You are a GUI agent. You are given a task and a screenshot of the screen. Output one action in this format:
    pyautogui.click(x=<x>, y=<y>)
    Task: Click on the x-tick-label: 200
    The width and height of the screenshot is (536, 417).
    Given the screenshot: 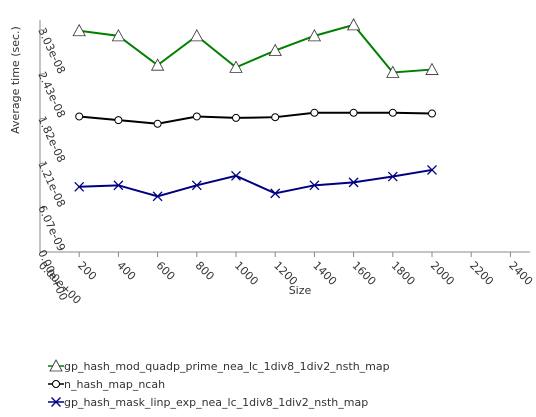 What is the action you would take?
    pyautogui.click(x=87, y=271)
    